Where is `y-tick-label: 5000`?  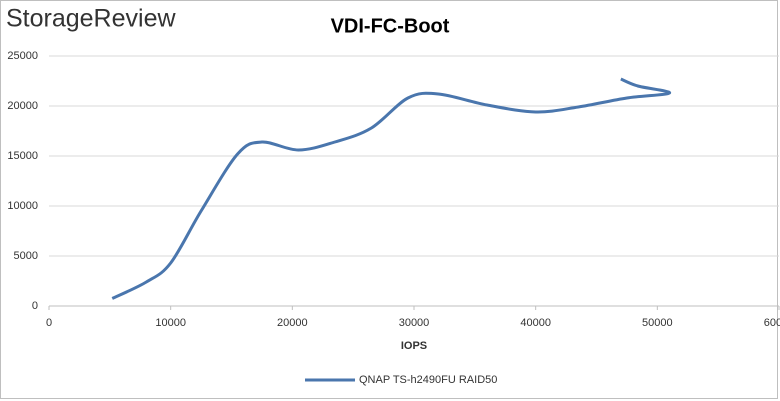
y-tick-label: 5000 is located at coordinates (26, 256).